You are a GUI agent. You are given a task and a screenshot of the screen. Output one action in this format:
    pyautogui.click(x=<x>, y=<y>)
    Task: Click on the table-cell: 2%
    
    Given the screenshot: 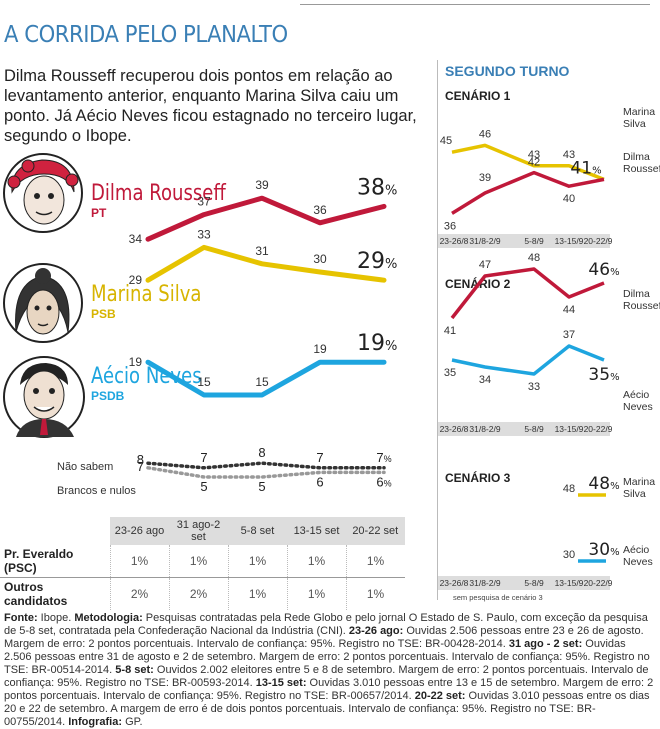 What is the action you would take?
    pyautogui.click(x=198, y=593)
    